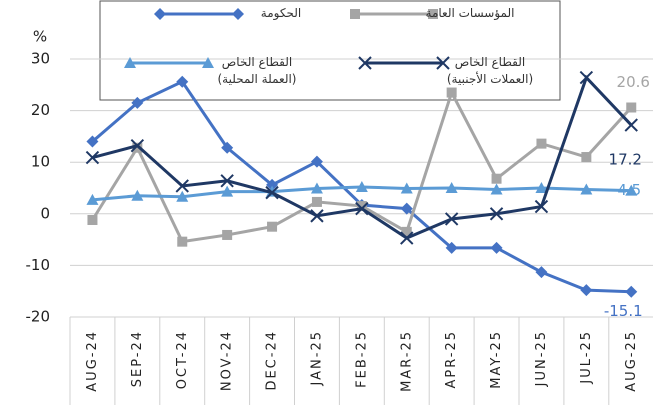 This screenshot has width=653, height=417. What do you see at coordinates (137, 358) in the screenshot?
I see `x-tick-label: SEP-24` at bounding box center [137, 358].